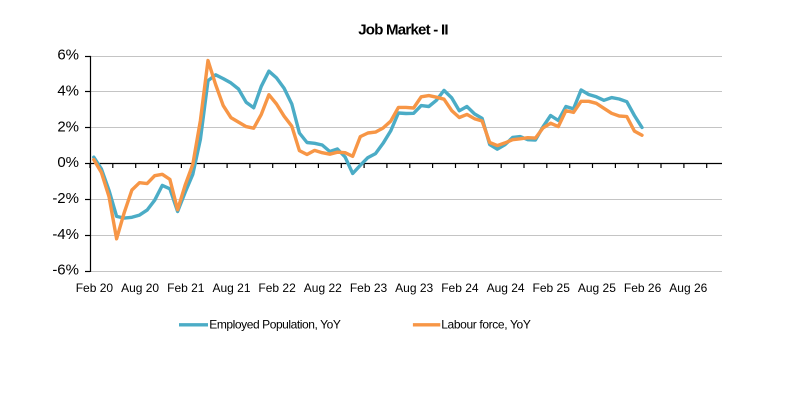 This screenshot has width=794, height=400. Describe the element at coordinates (403, 30) in the screenshot. I see `svg-text: Job Market - II` at that location.